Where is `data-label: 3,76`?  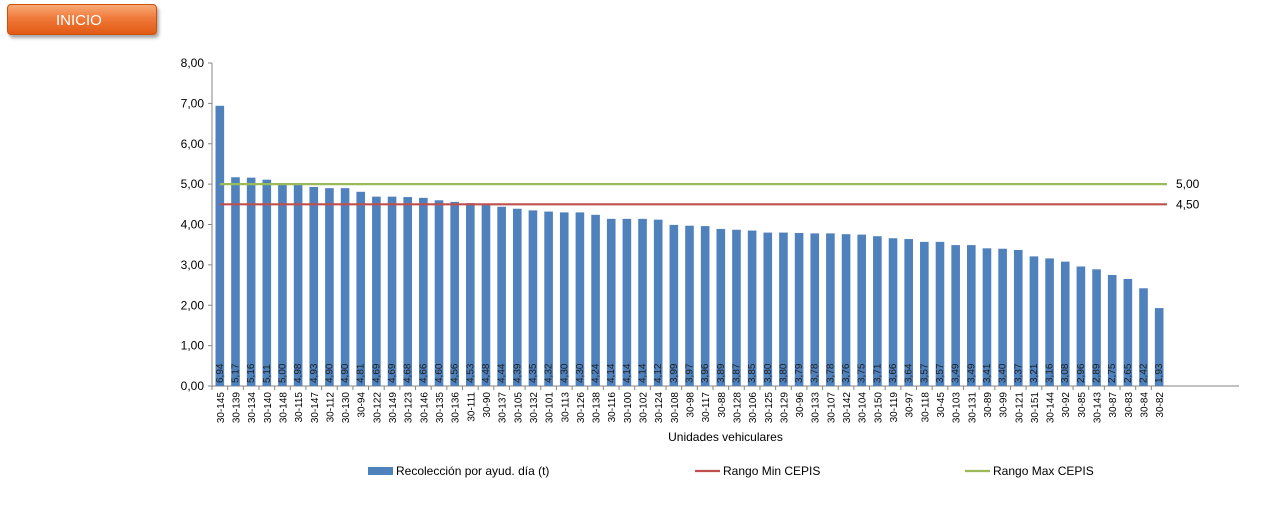 data-label: 3,76 is located at coordinates (846, 373).